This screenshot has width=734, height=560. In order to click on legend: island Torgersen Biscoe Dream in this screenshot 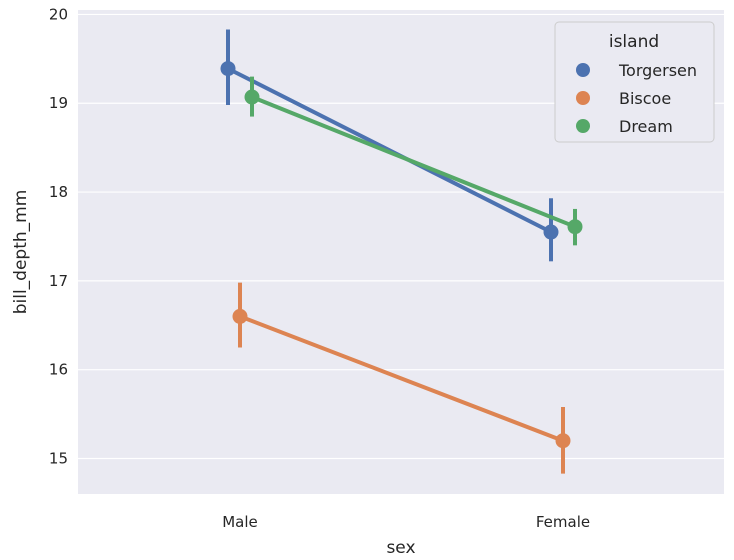, I will do `click(634, 82)`.